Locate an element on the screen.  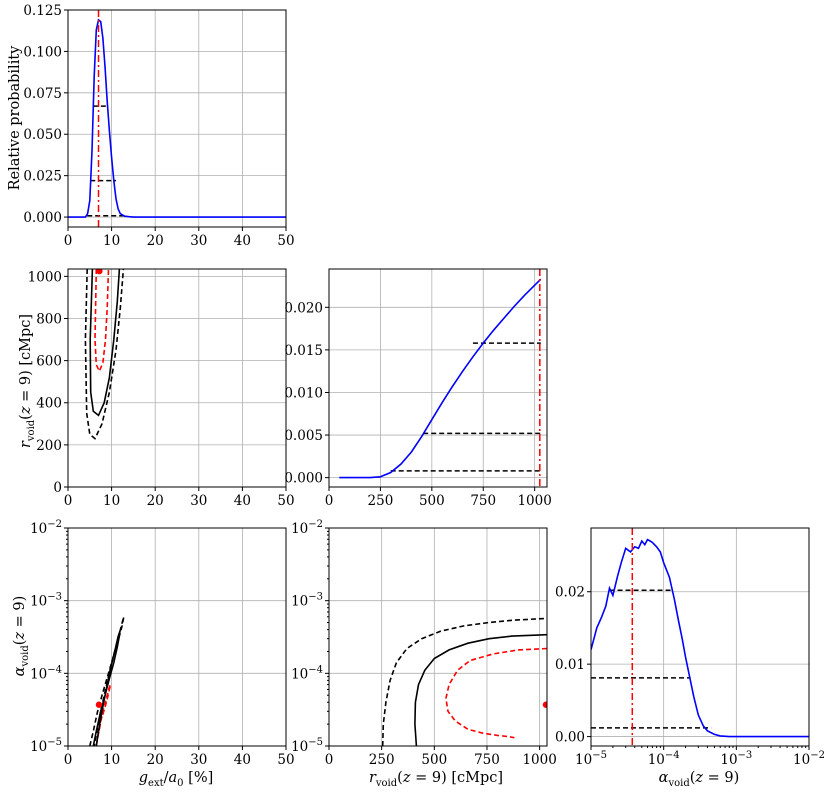
y-tick-label: 1000 is located at coordinates (45, 277).